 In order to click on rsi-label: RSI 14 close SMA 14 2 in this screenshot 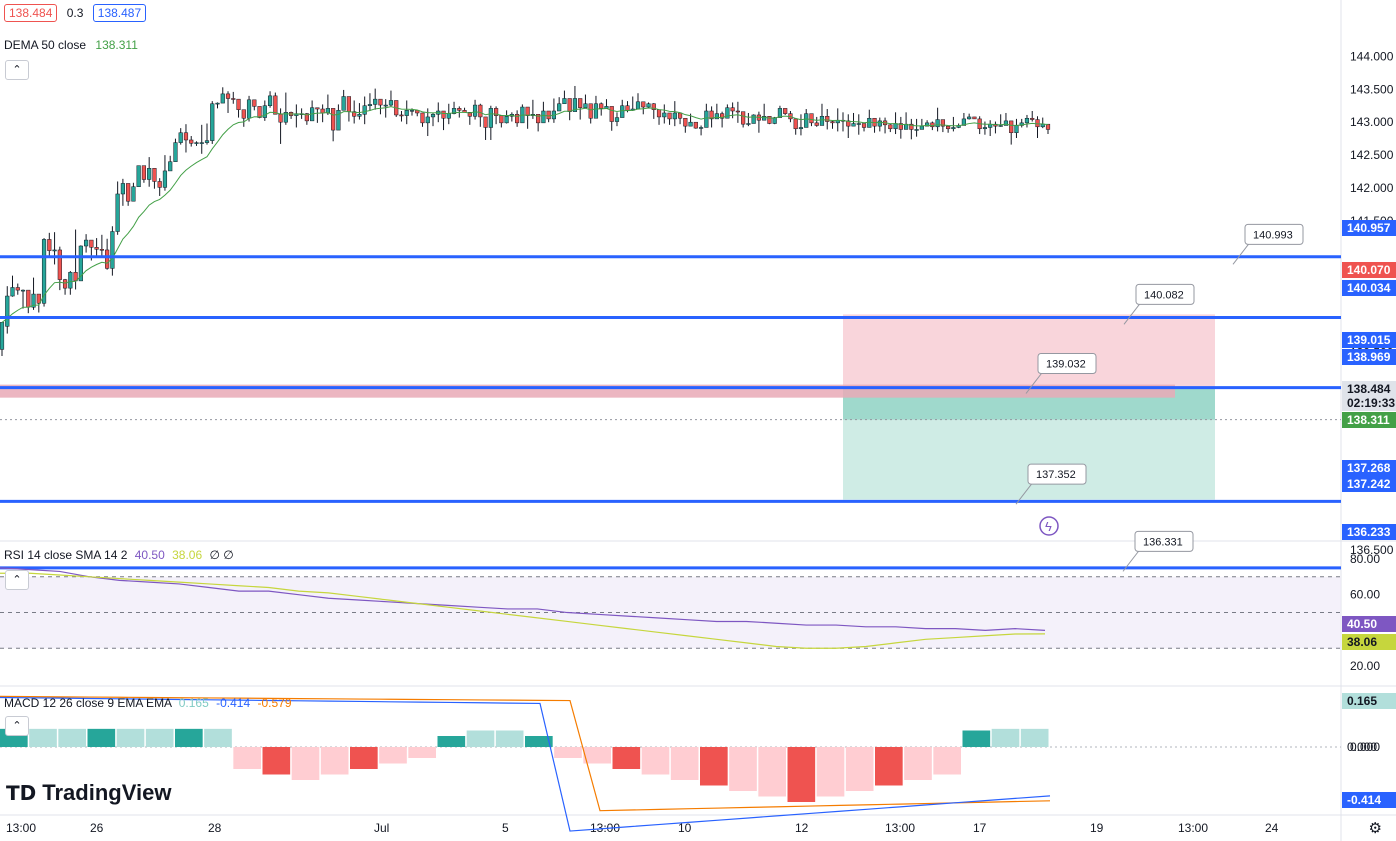, I will do `click(66, 555)`.